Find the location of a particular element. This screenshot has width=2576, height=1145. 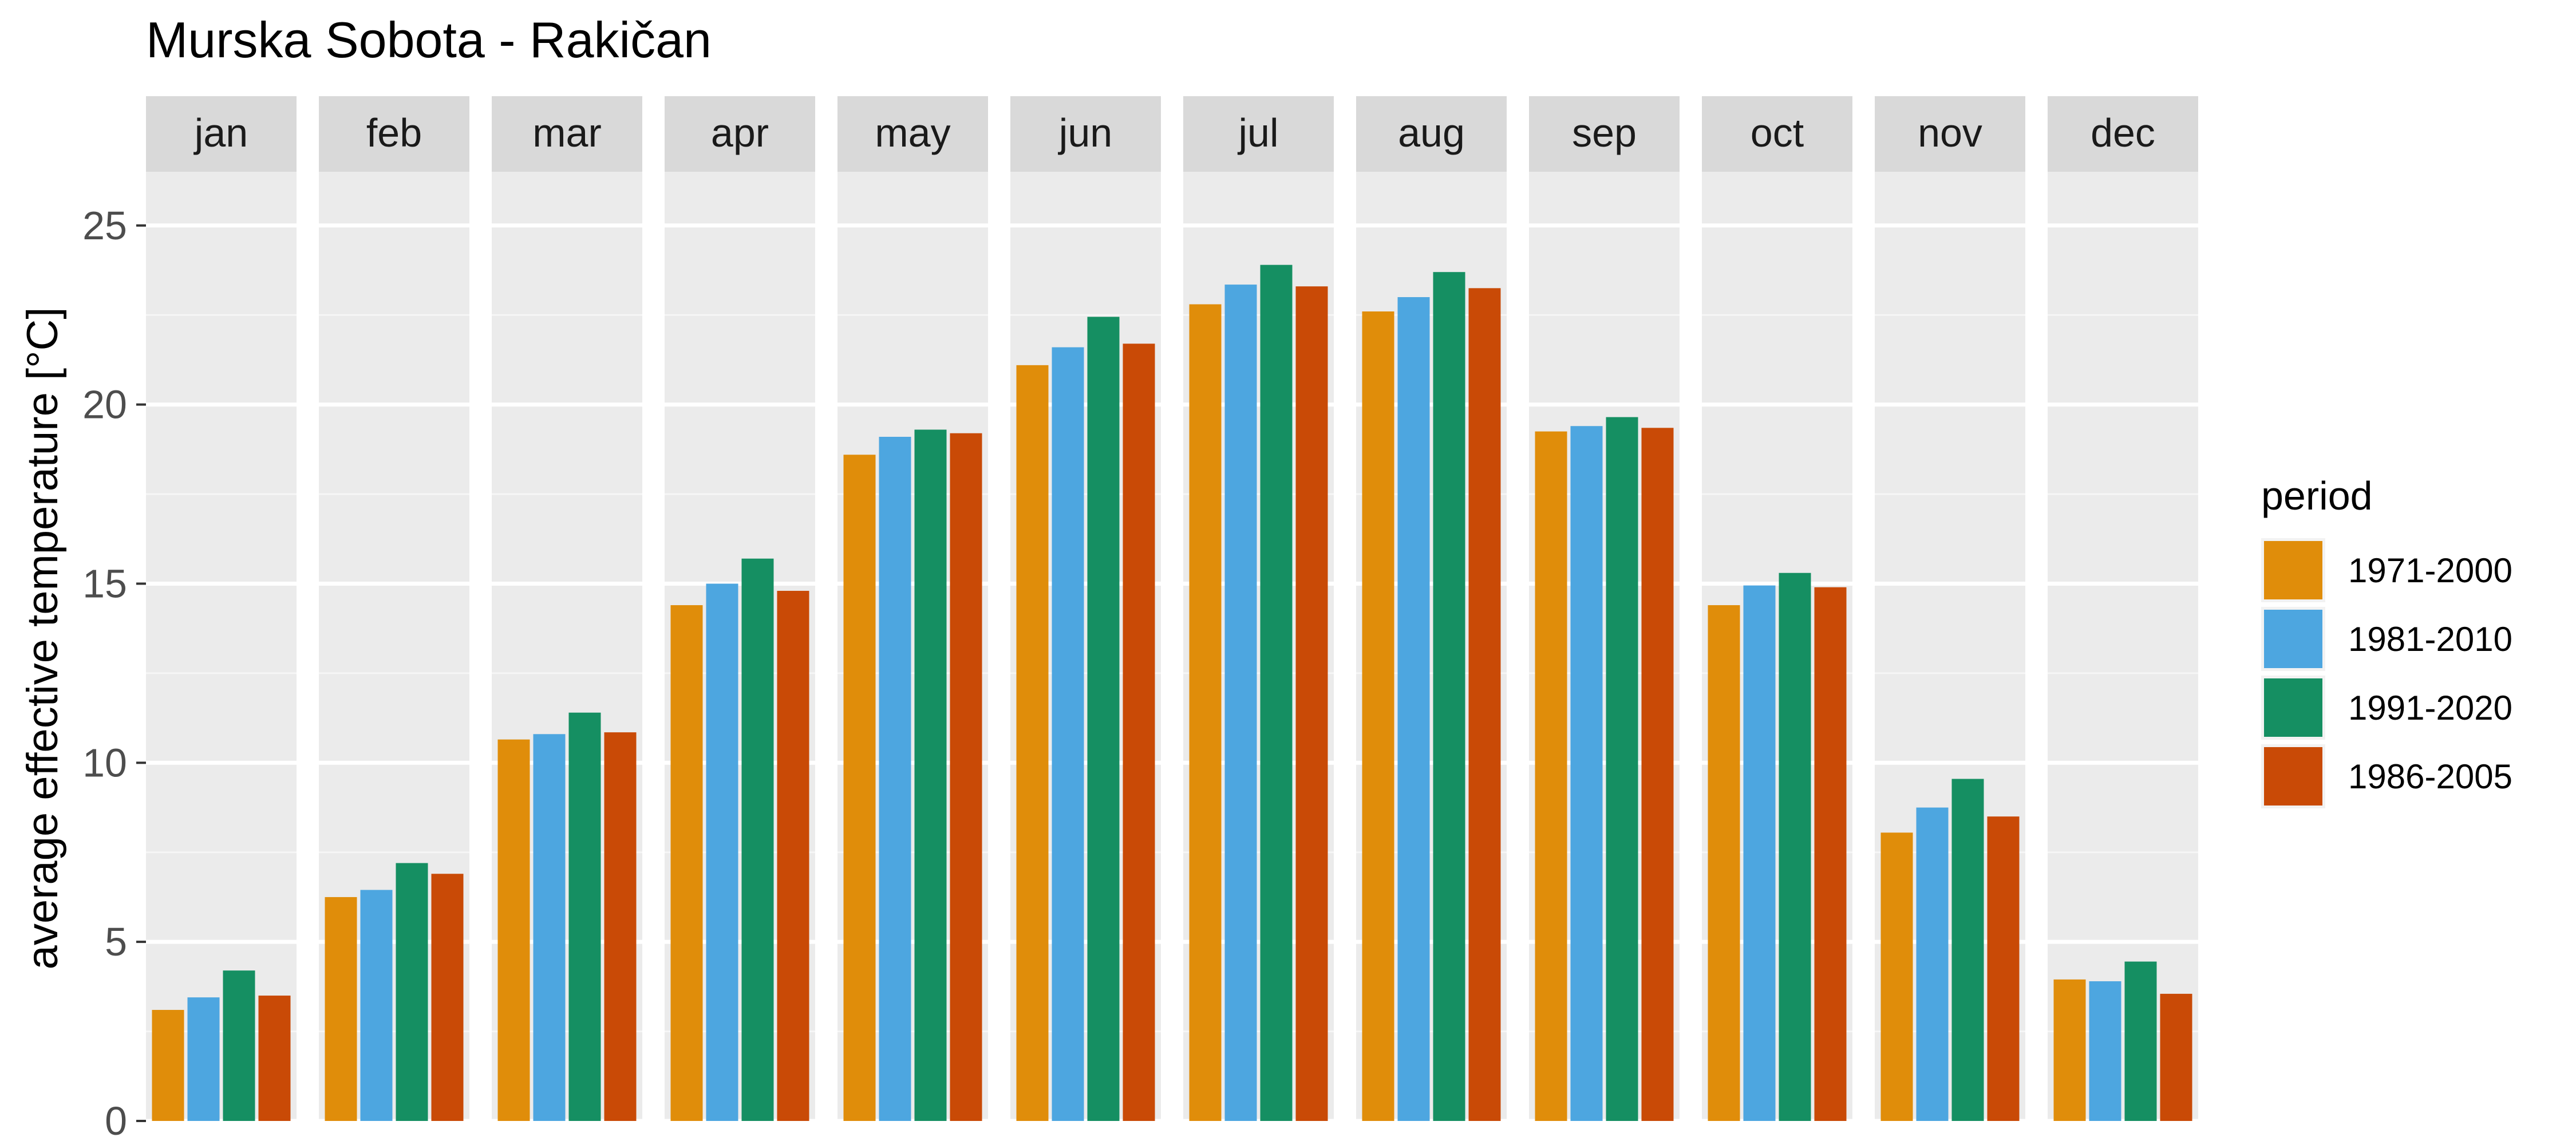

bar-oct-1991-2020 is located at coordinates (1795, 847).